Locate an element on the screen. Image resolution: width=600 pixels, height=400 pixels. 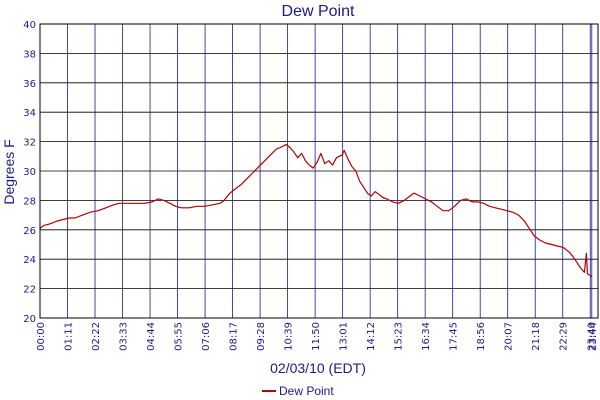
x-axis-label: 02/03/10 (EDT) is located at coordinates (318, 368).